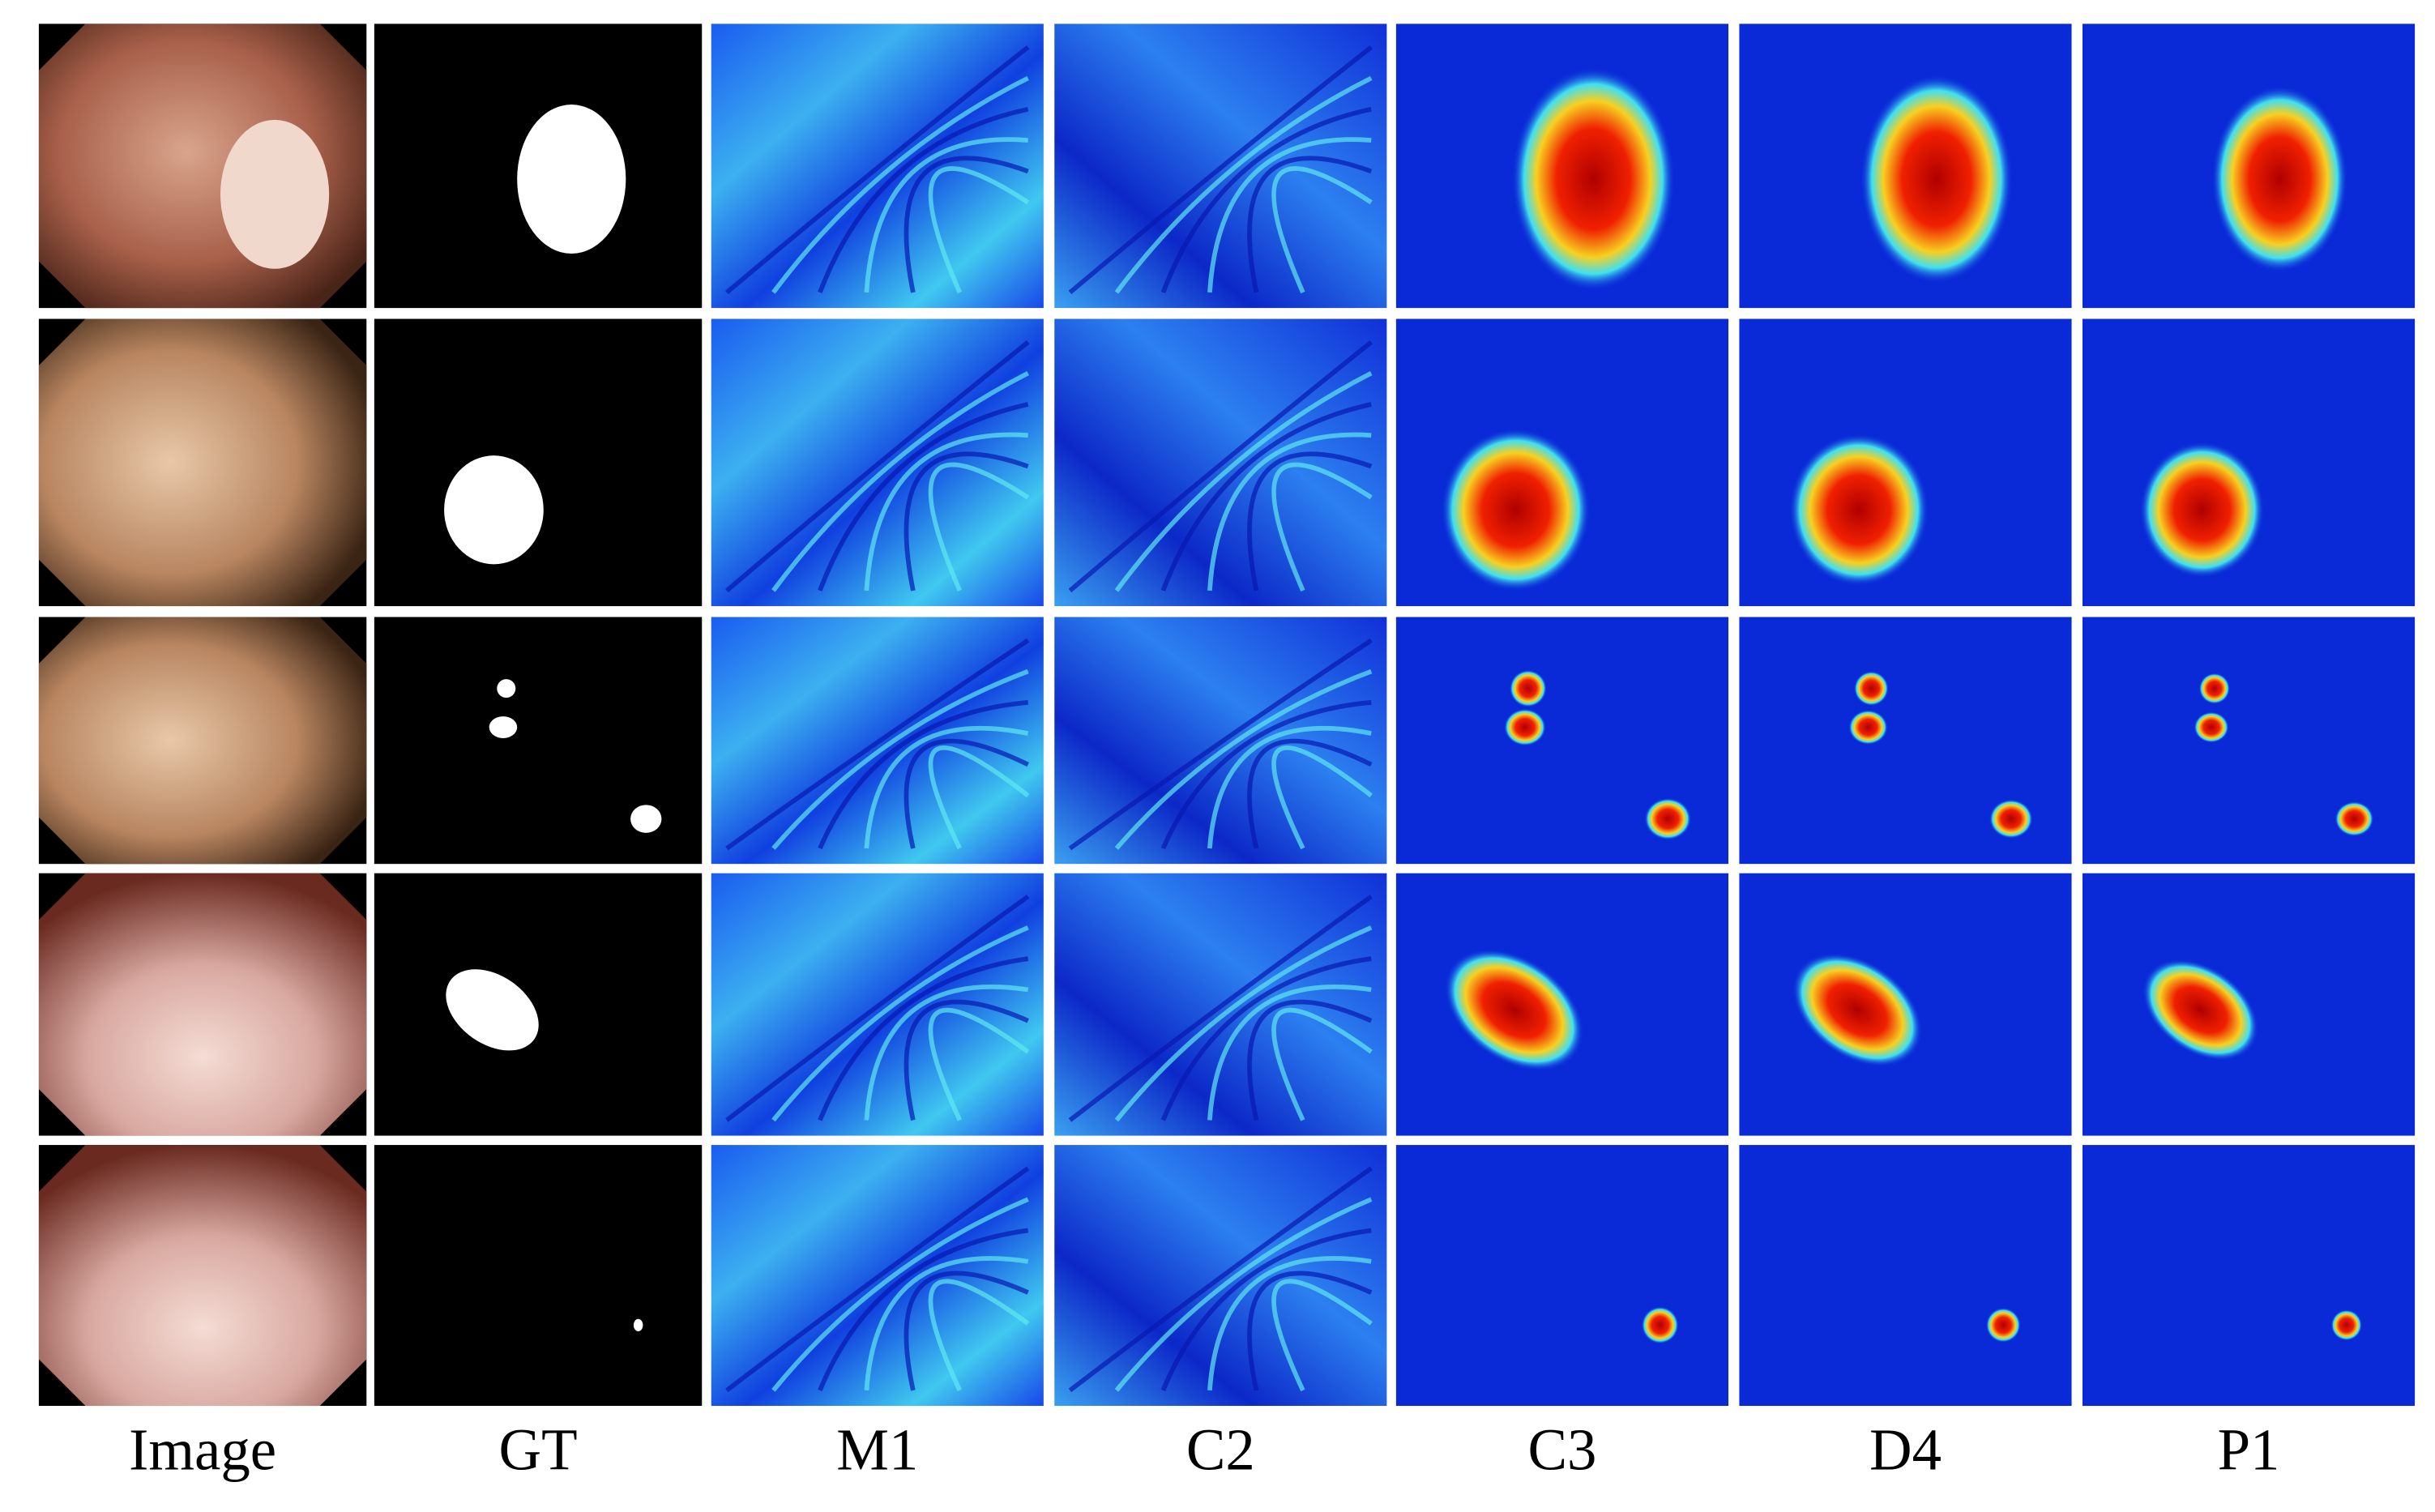  Describe the element at coordinates (2249, 1450) in the screenshot. I see `column-label: P1` at that location.